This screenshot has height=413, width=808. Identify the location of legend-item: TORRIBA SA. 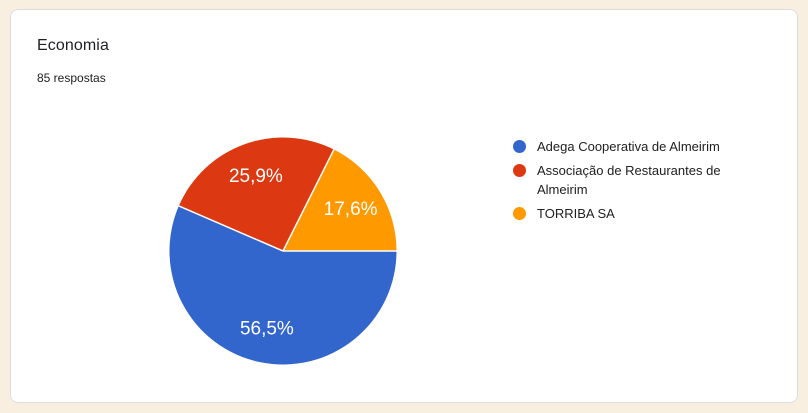
(618, 213).